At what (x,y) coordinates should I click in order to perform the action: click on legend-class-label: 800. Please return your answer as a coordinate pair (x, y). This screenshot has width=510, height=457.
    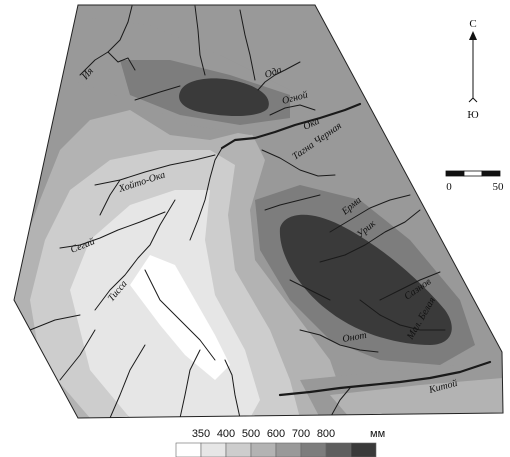
    Looking at the image, I should click on (326, 434).